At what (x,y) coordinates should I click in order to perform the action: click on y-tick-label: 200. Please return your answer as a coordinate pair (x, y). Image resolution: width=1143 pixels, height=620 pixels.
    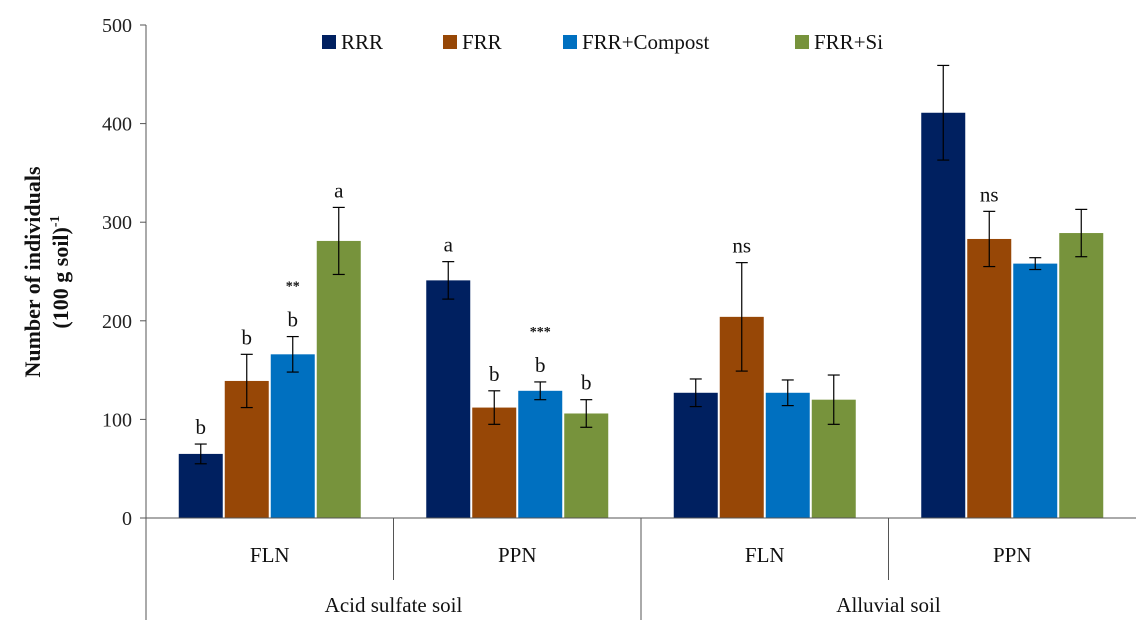
    Looking at the image, I should click on (117, 322).